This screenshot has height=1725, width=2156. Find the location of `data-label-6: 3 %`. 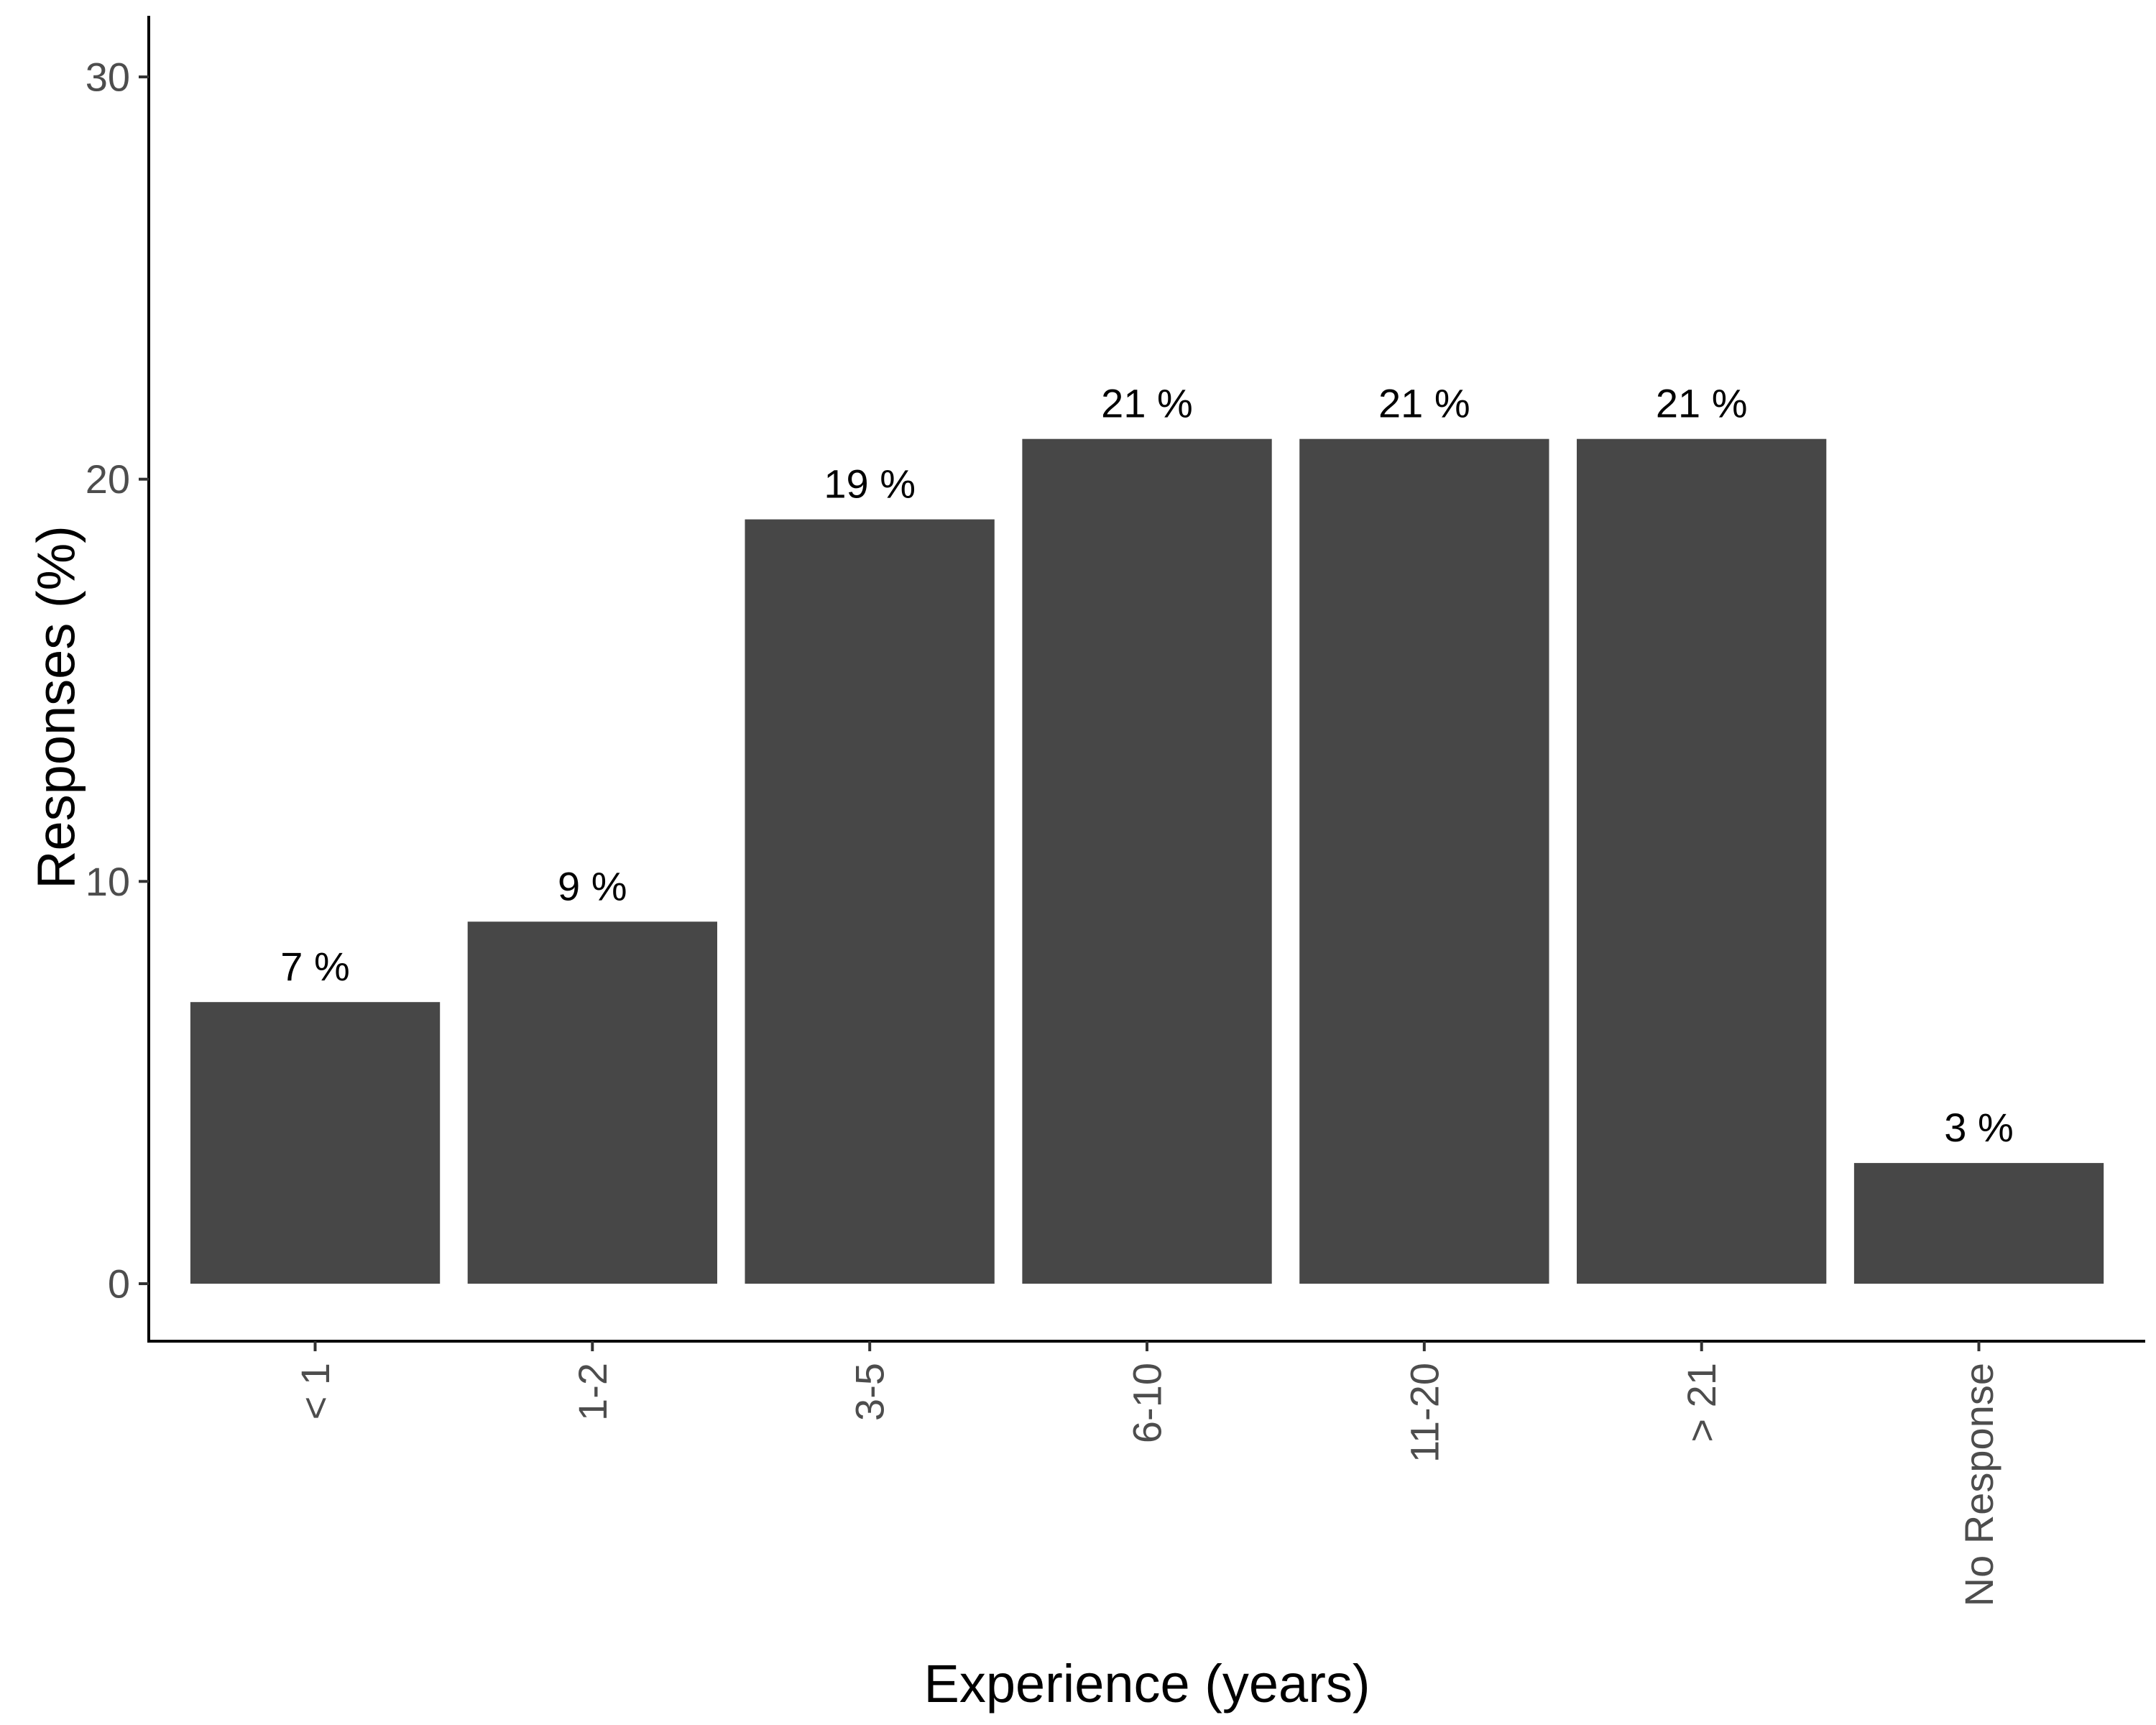

data-label-6: 3 % is located at coordinates (1979, 1127).